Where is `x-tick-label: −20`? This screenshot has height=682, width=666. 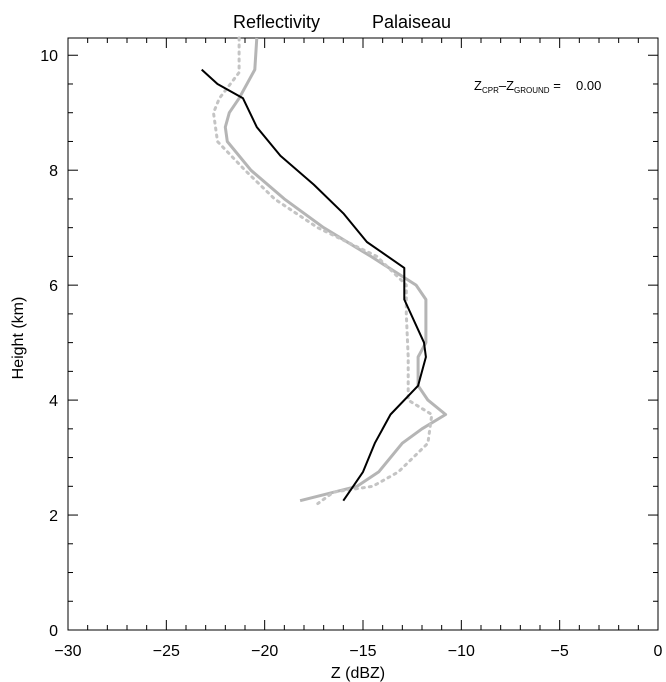
x-tick-label: −20 is located at coordinates (264, 651).